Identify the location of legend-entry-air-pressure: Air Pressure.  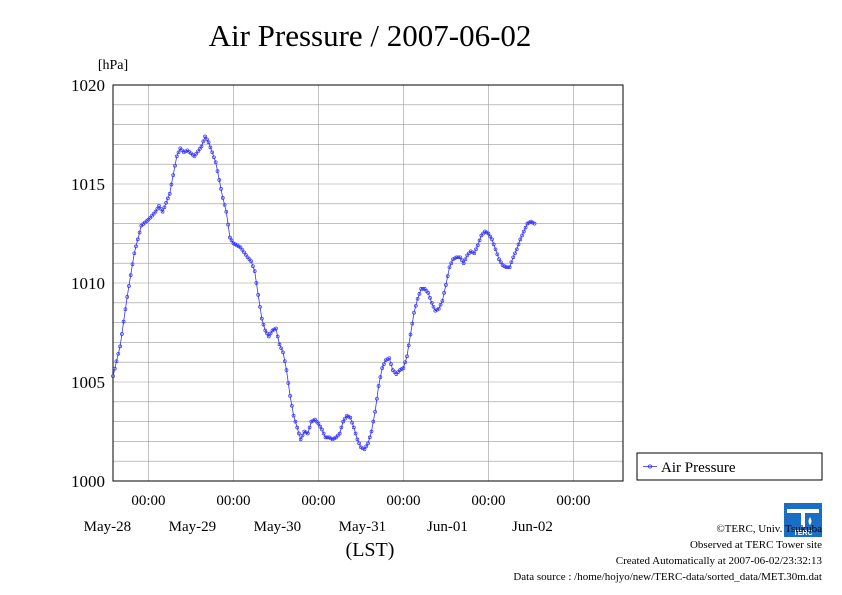
(698, 468).